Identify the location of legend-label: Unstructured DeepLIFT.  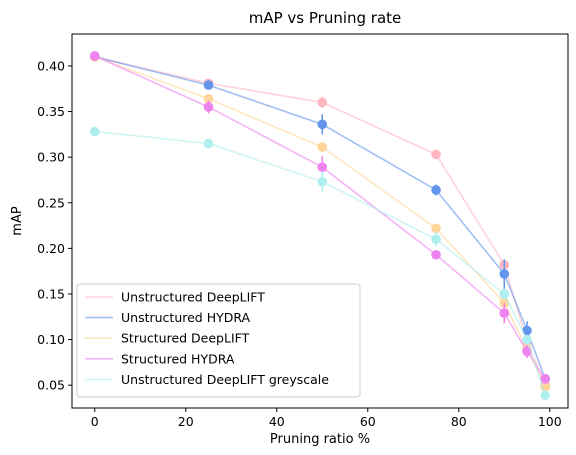
(193, 297).